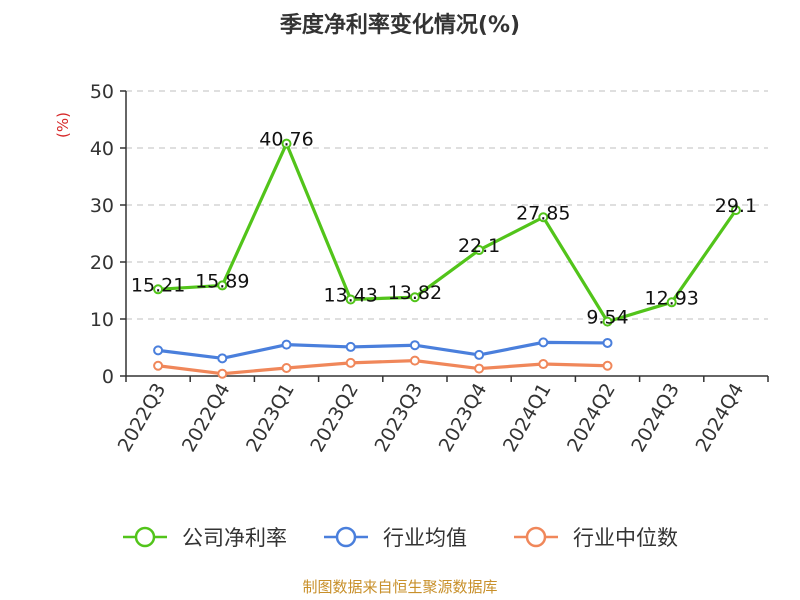 The width and height of the screenshot is (800, 600). What do you see at coordinates (102, 320) in the screenshot?
I see `y-tick-label: 10` at bounding box center [102, 320].